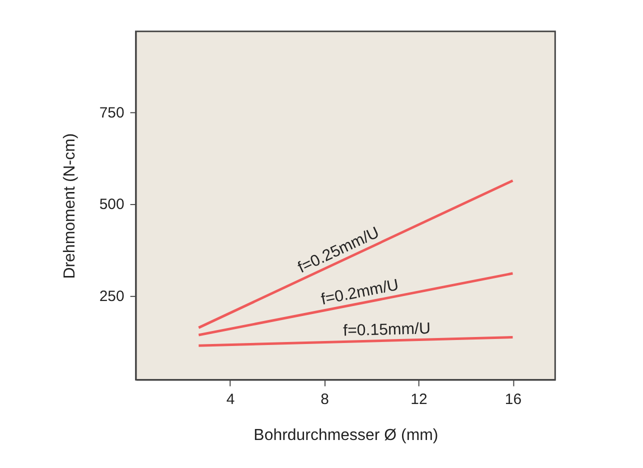 This screenshot has height=468, width=643. What do you see at coordinates (386, 330) in the screenshot?
I see `series-label: f=0.15mm/U` at bounding box center [386, 330].